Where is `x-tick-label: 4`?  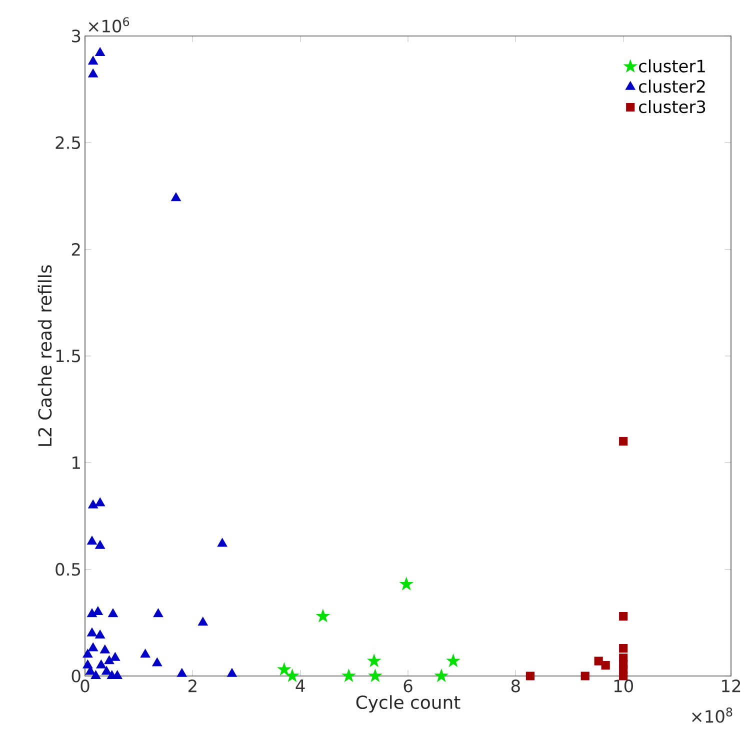 x-tick-label: 4 is located at coordinates (300, 686).